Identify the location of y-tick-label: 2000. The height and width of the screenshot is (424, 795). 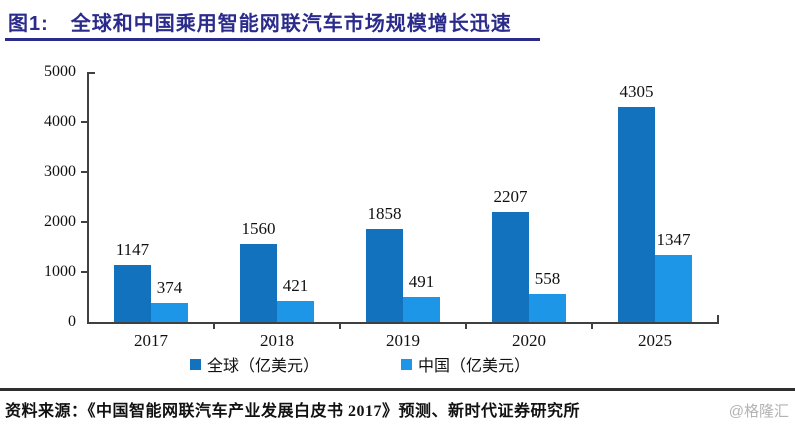
(60, 221).